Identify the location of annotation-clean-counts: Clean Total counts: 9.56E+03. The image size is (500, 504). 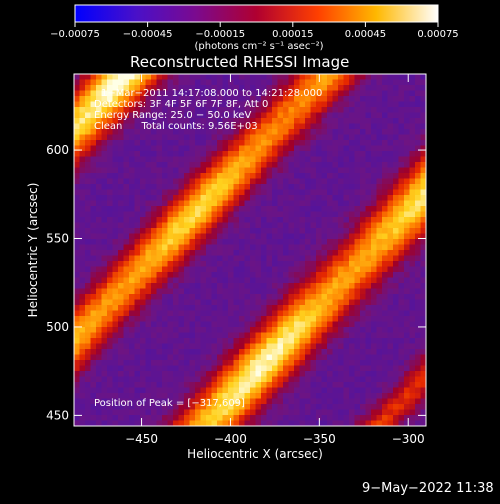
(176, 126).